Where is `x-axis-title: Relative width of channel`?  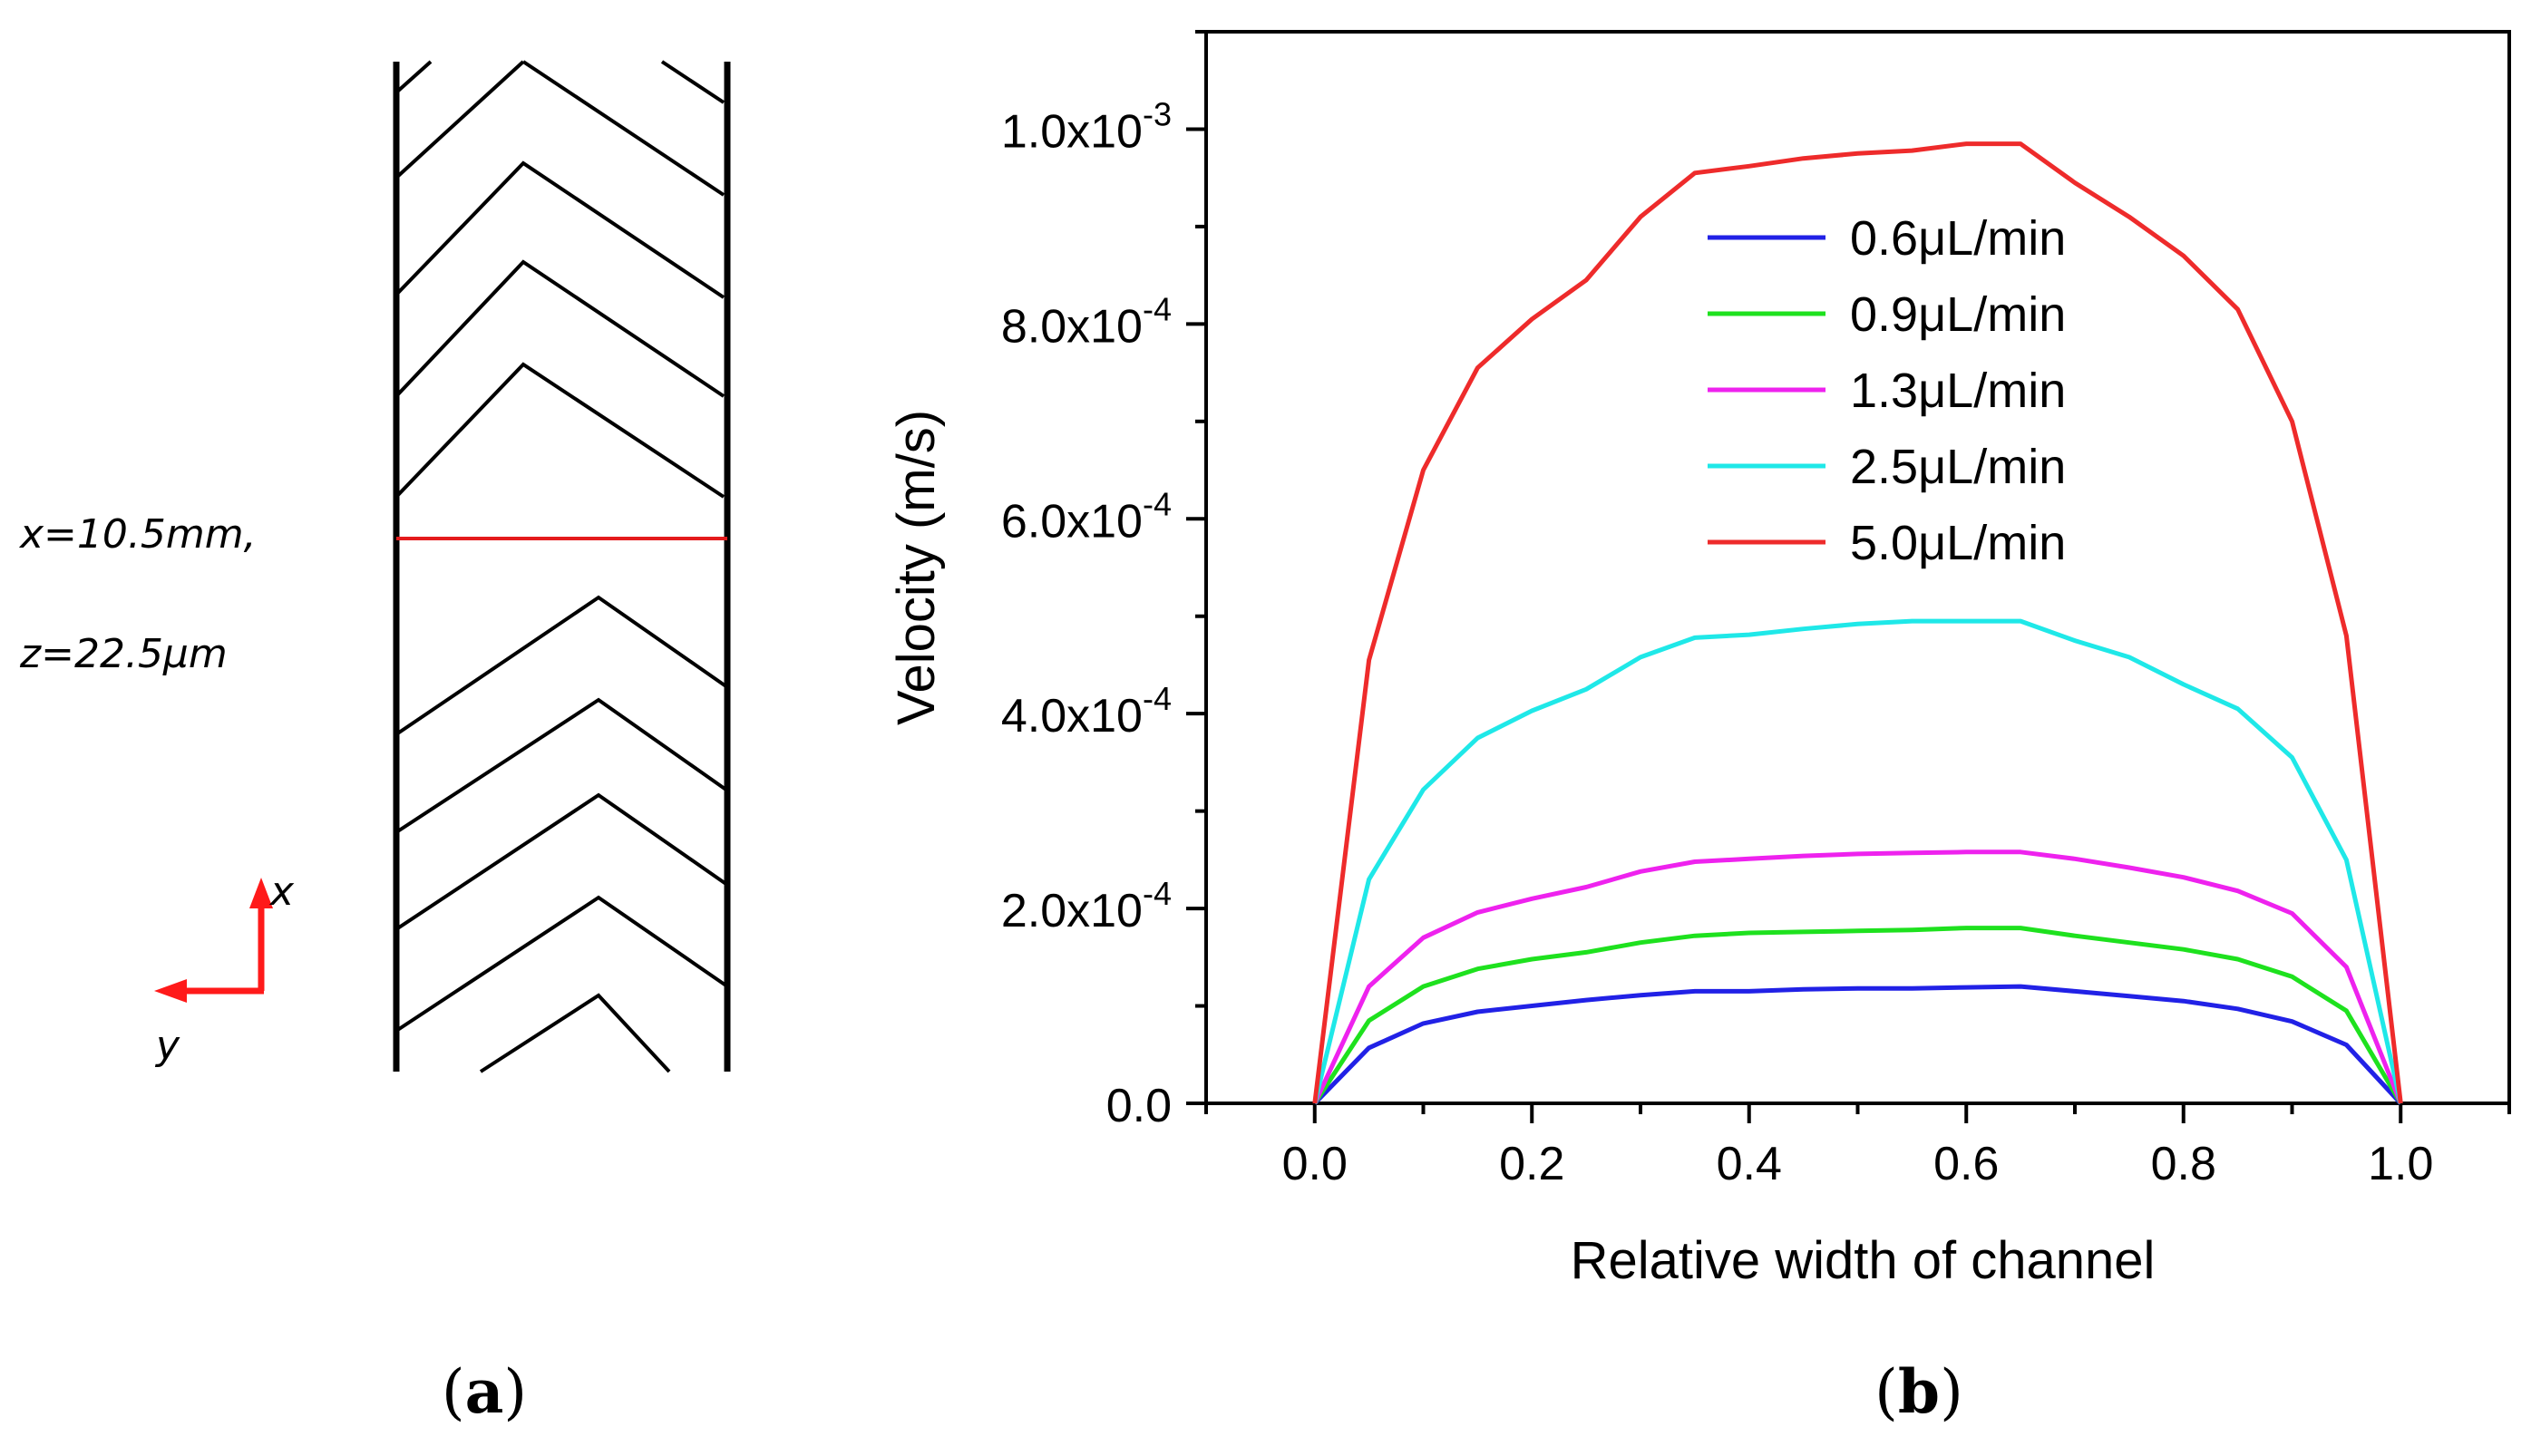
x-axis-title: Relative width of channel is located at coordinates (1863, 1260).